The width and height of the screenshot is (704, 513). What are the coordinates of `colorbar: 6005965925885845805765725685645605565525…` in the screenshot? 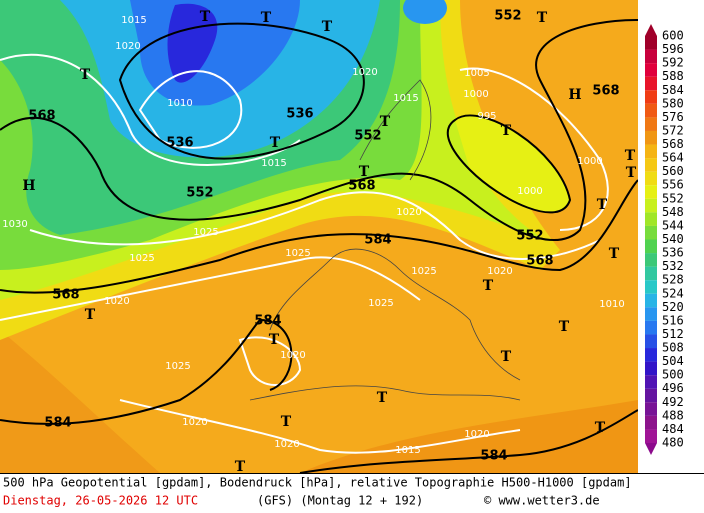 It's located at (664, 239).